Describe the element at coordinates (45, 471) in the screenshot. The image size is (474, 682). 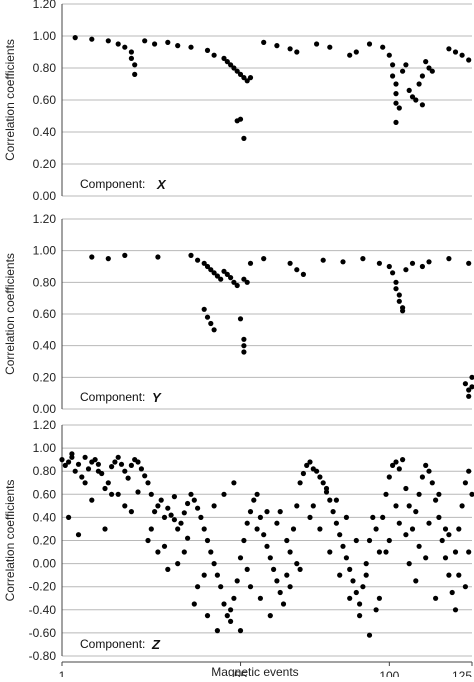
I see `y-tick-label: 0.80` at that location.